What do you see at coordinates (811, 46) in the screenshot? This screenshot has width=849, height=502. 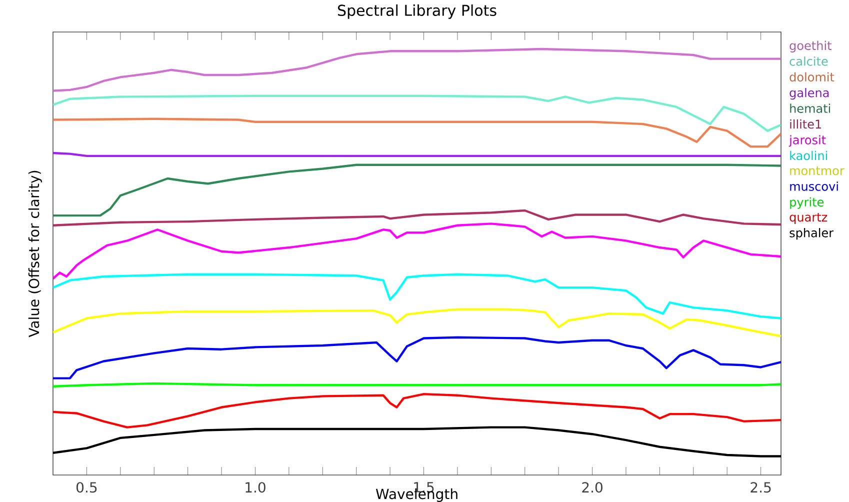 I see `series-label: goethit` at bounding box center [811, 46].